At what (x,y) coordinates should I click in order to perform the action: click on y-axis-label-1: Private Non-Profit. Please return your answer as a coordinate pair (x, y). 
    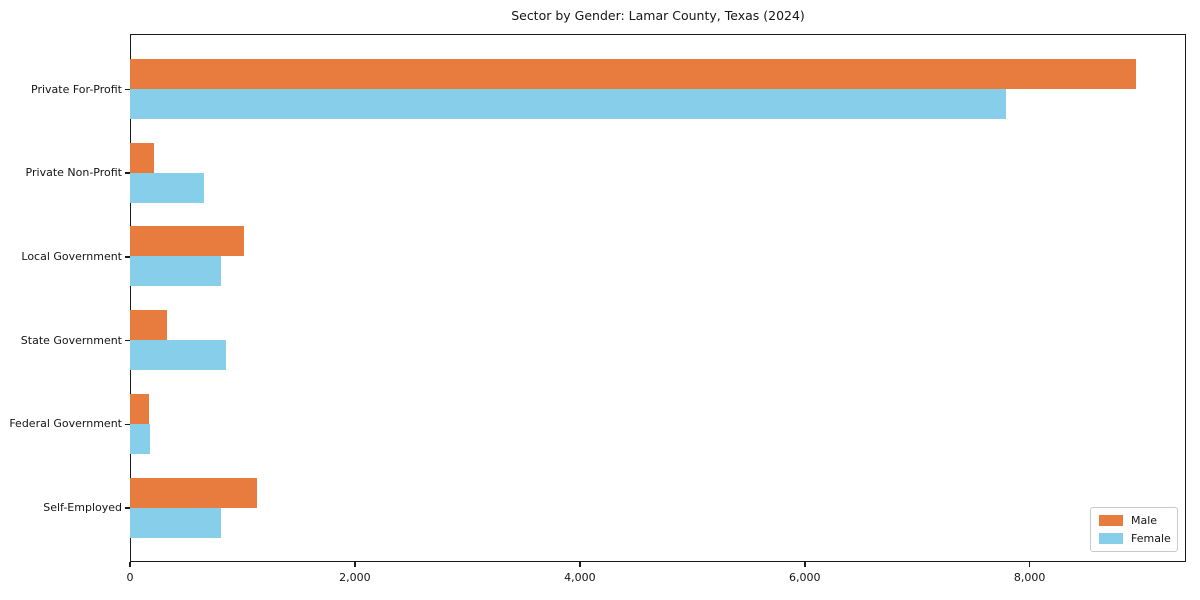
    Looking at the image, I should click on (73, 173).